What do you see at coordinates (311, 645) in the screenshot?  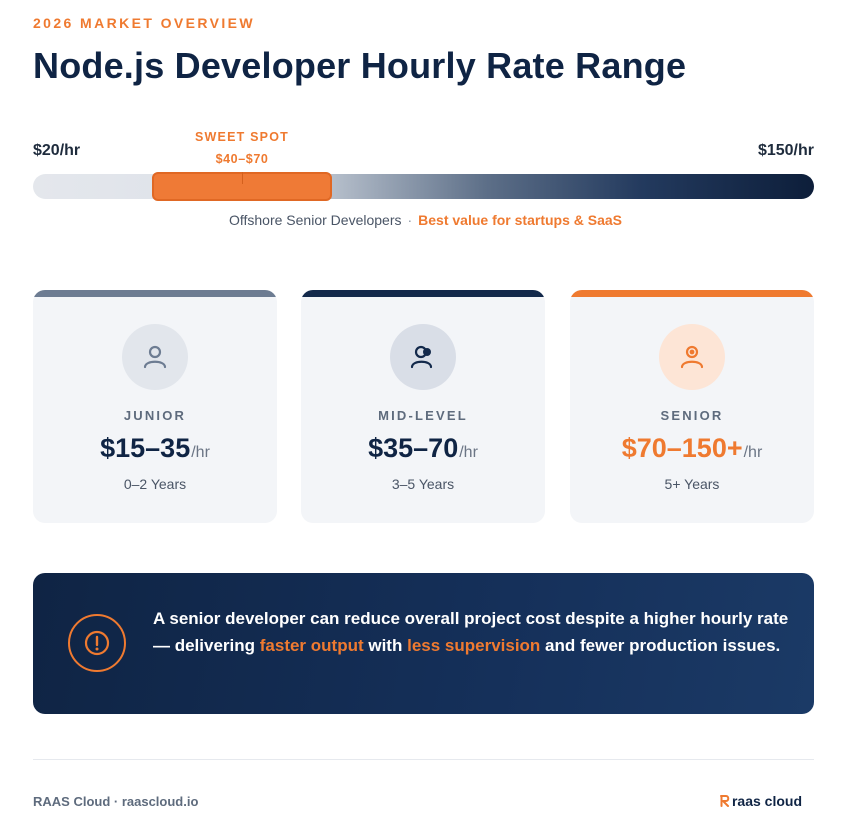 I see `callout-highlight: faster output` at bounding box center [311, 645].